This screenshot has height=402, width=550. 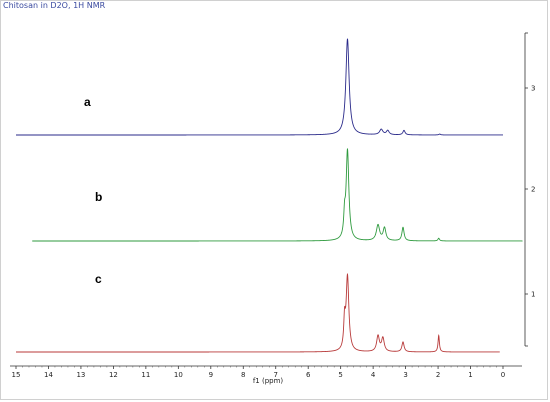 What do you see at coordinates (503, 375) in the screenshot?
I see `x-tick-label: 0` at bounding box center [503, 375].